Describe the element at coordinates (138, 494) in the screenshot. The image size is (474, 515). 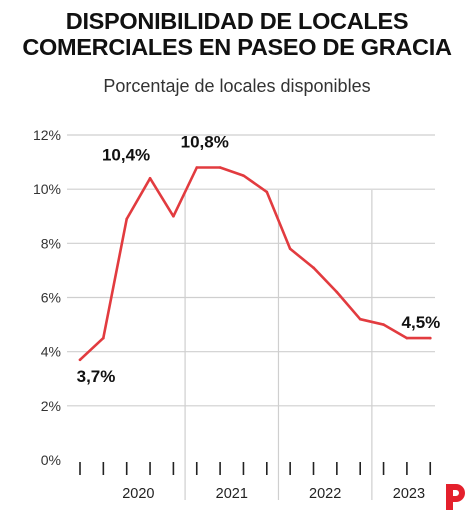
I see `x-year-label: 2020` at that location.